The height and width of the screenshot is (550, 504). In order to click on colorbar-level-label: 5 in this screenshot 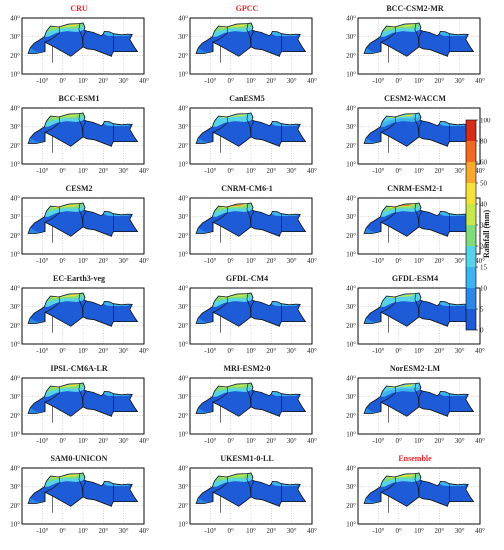, I will do `click(482, 310)`.